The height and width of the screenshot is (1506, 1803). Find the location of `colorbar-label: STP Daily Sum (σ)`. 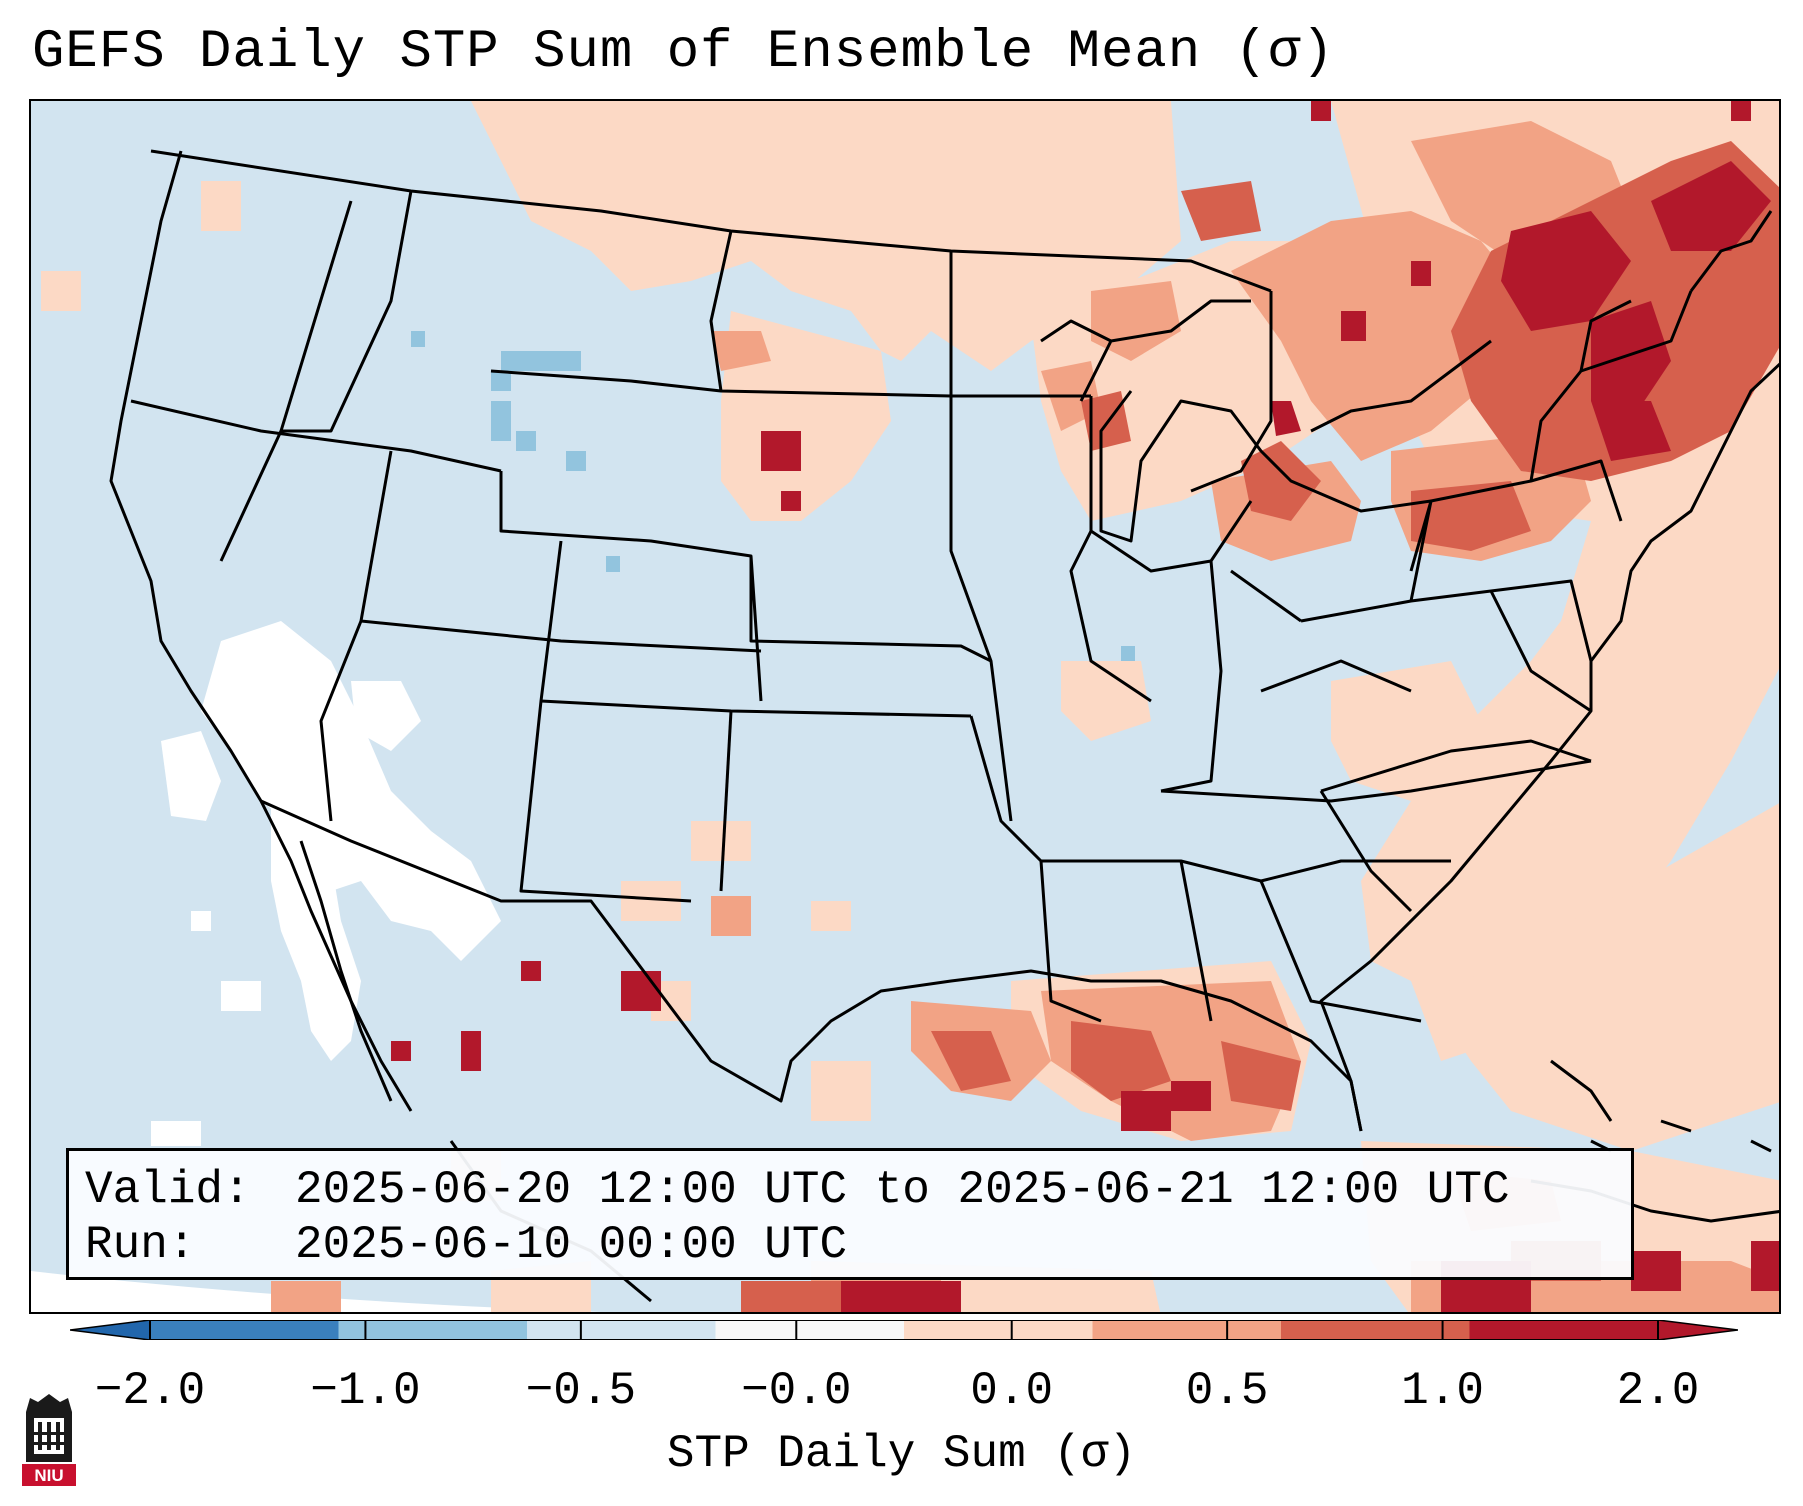

colorbar-label: STP Daily Sum (σ) is located at coordinates (901, 1454).